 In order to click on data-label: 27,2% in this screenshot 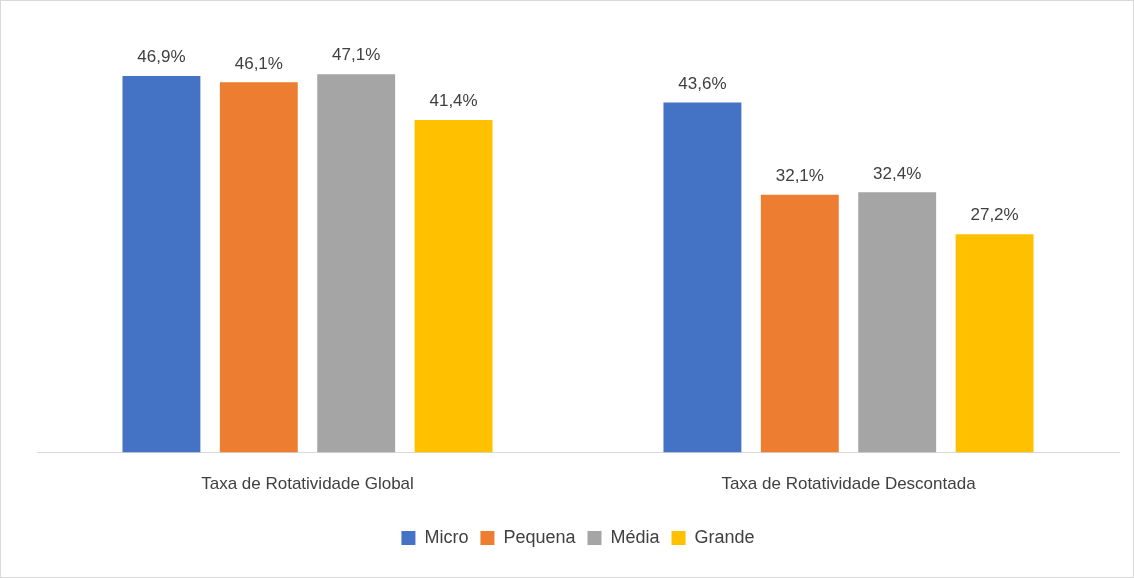, I will do `click(994, 215)`.